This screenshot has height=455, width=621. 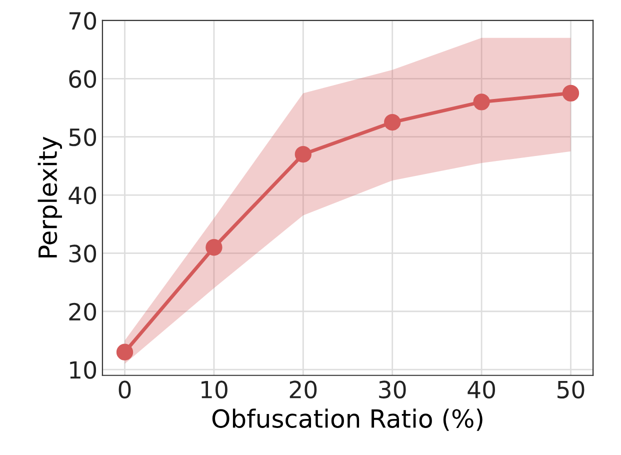 What do you see at coordinates (303, 389) in the screenshot?
I see `x-tick-label: 20` at bounding box center [303, 389].